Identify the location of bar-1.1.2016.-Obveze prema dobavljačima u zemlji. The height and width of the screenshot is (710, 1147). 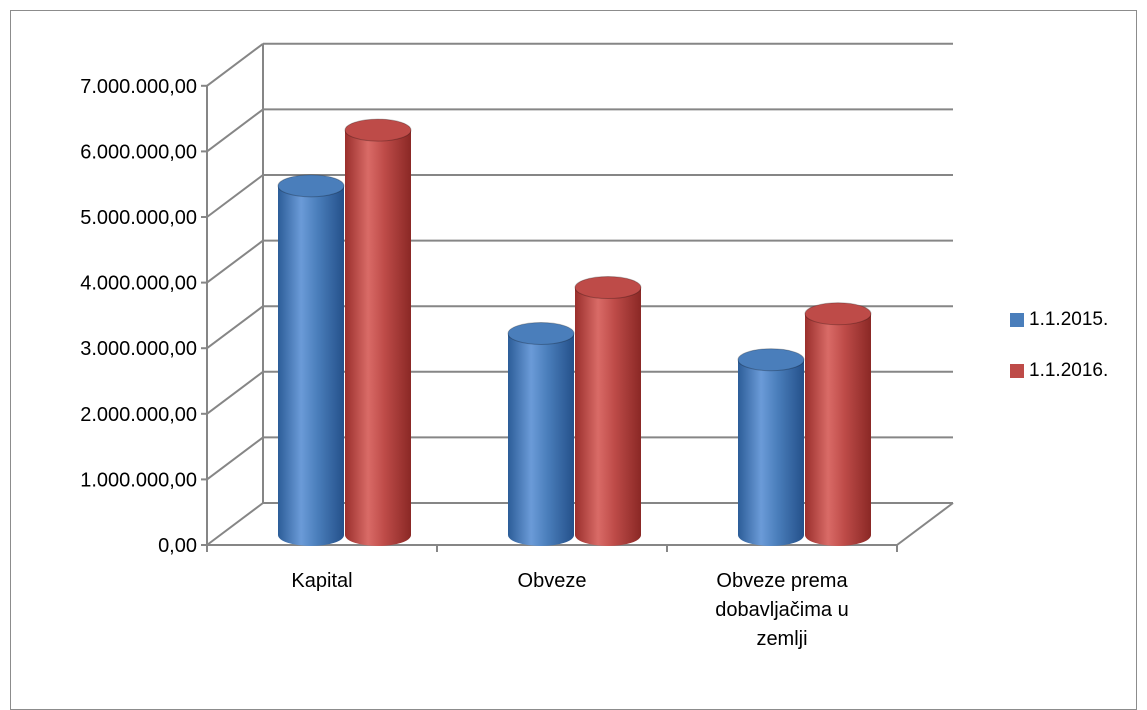
(838, 424).